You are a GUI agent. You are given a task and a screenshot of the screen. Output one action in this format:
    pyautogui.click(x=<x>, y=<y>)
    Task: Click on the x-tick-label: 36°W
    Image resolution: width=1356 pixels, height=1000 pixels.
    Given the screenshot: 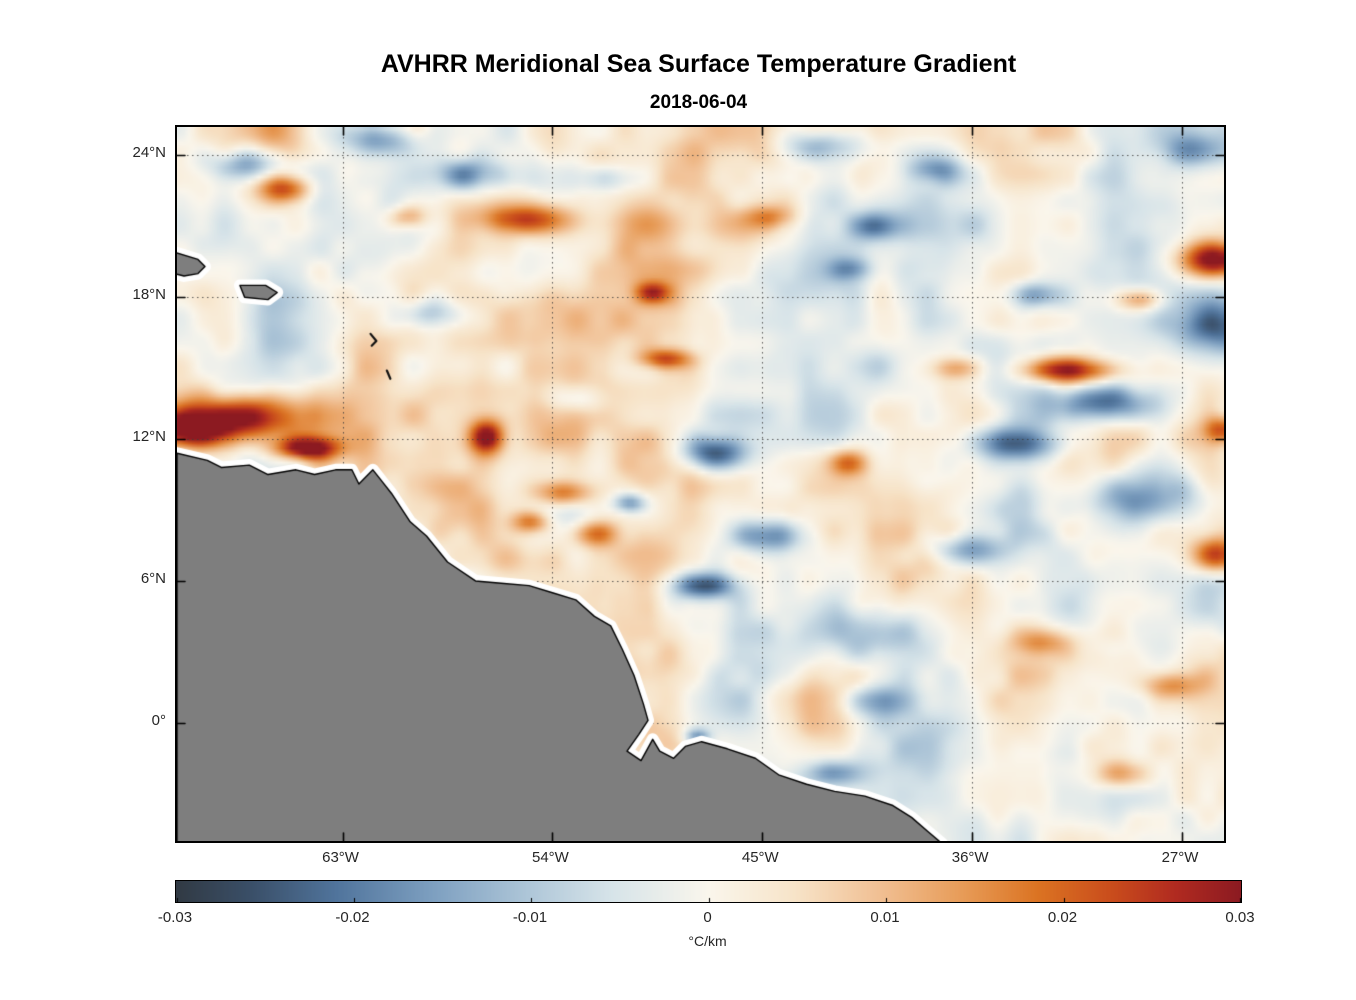 What is the action you would take?
    pyautogui.click(x=970, y=857)
    